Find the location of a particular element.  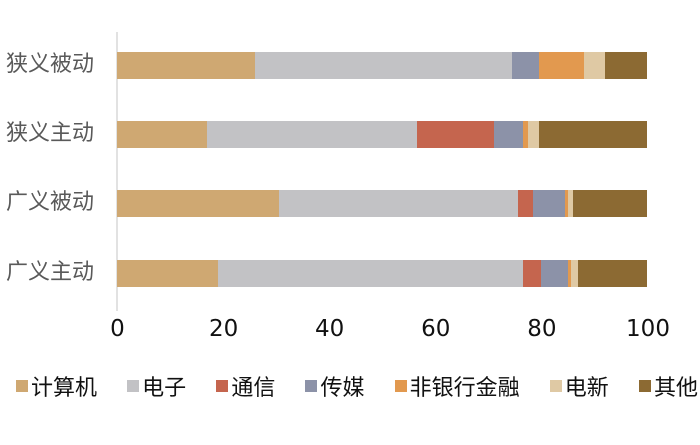

x-axis-tick-label: 60 is located at coordinates (436, 329).